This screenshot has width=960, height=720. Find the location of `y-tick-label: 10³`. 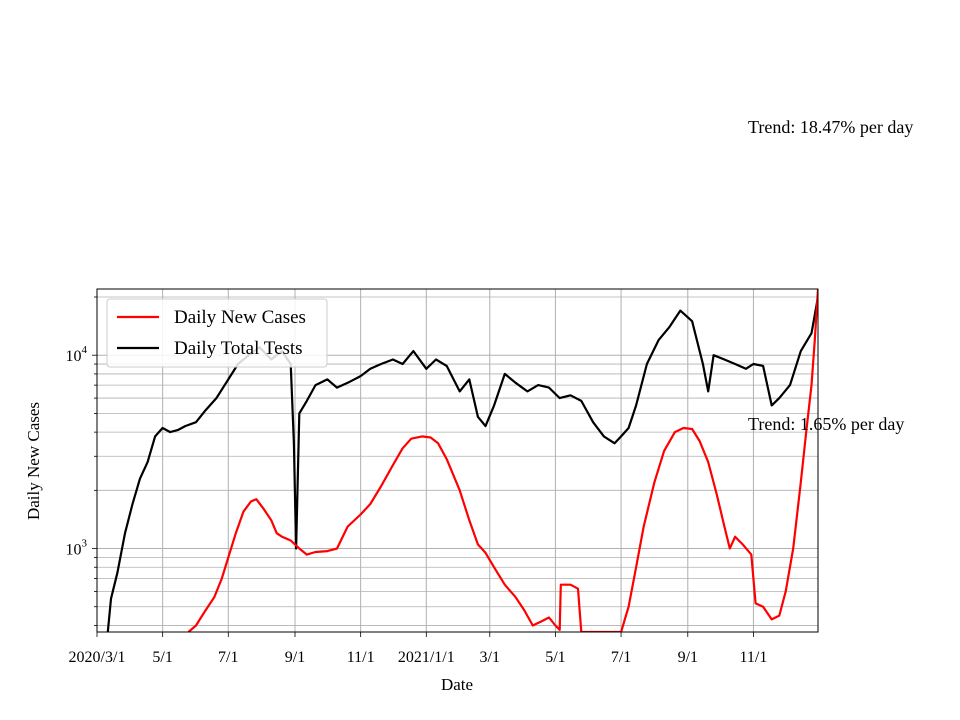

y-tick-label: 10³ is located at coordinates (77, 548).